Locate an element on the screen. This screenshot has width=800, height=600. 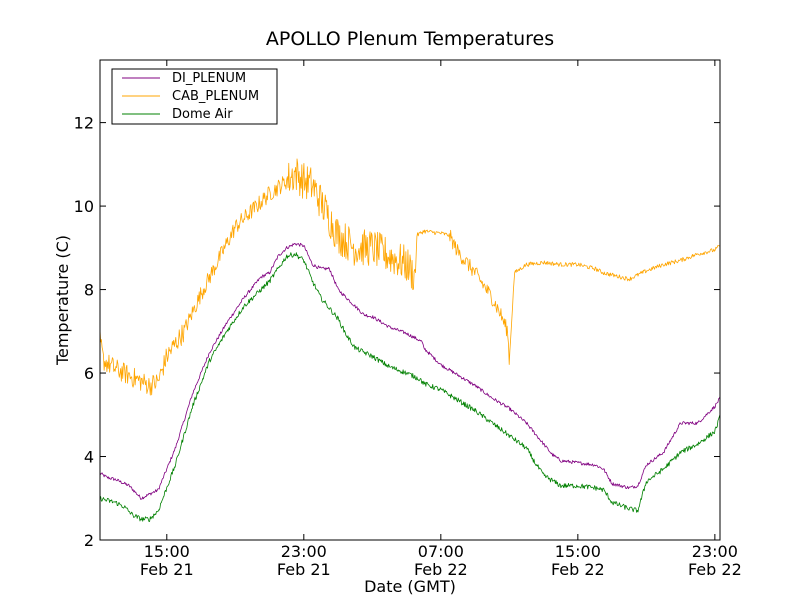
y-tick-label: 8 is located at coordinates (89, 290).